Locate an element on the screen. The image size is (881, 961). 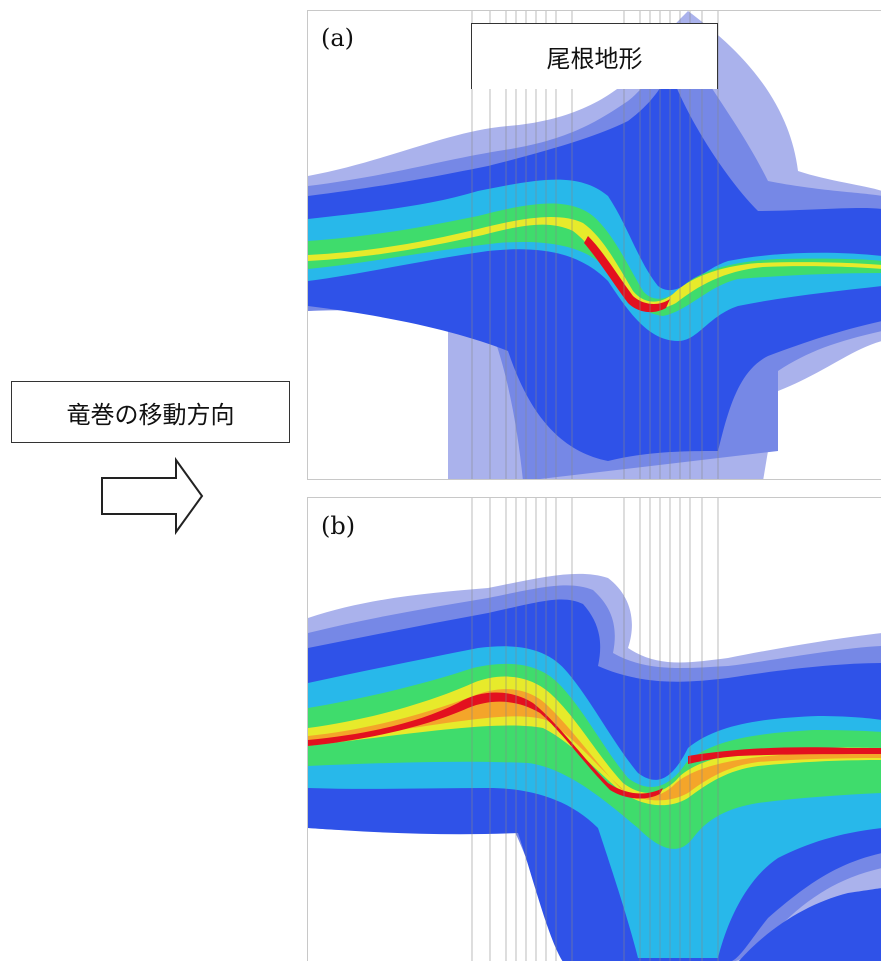
ridge-terrain-label-box: 尾根地形 is located at coordinates (594, 56).